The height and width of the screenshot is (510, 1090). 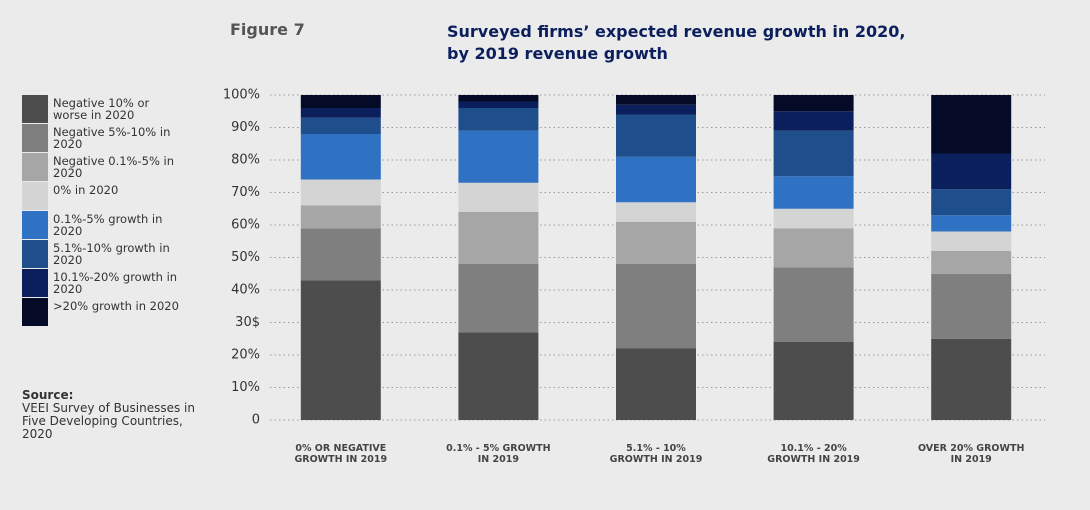 I want to click on y-tick-label: 80%, so click(x=245, y=160).